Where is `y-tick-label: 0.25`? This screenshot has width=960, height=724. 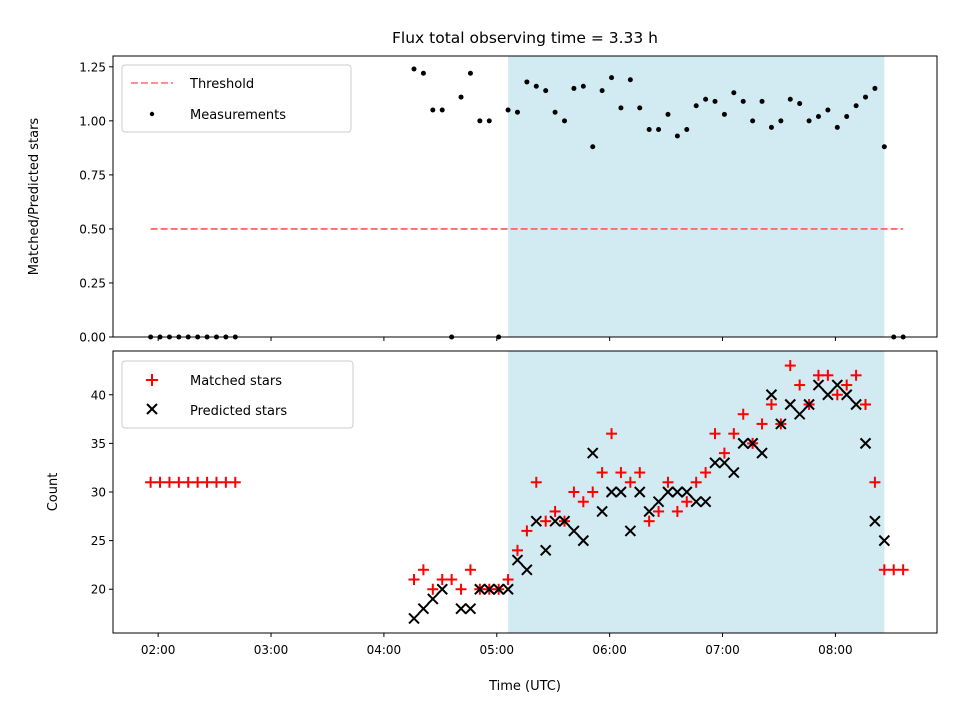 y-tick-label: 0.25 is located at coordinates (92, 283).